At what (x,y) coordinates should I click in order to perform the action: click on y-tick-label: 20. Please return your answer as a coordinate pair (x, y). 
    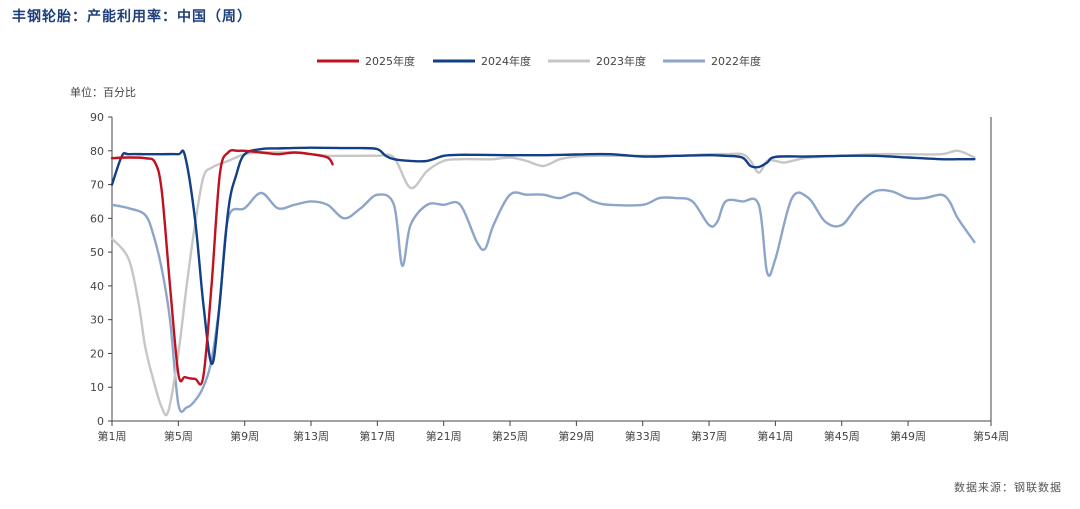
    Looking at the image, I should click on (97, 353).